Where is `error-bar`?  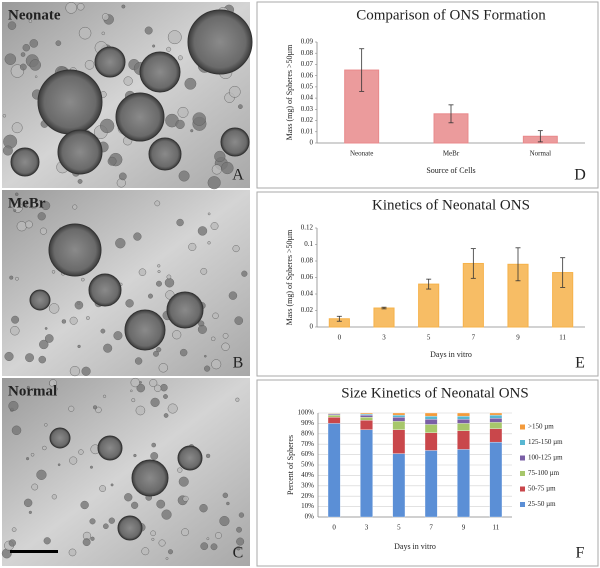 error-bar is located at coordinates (429, 284).